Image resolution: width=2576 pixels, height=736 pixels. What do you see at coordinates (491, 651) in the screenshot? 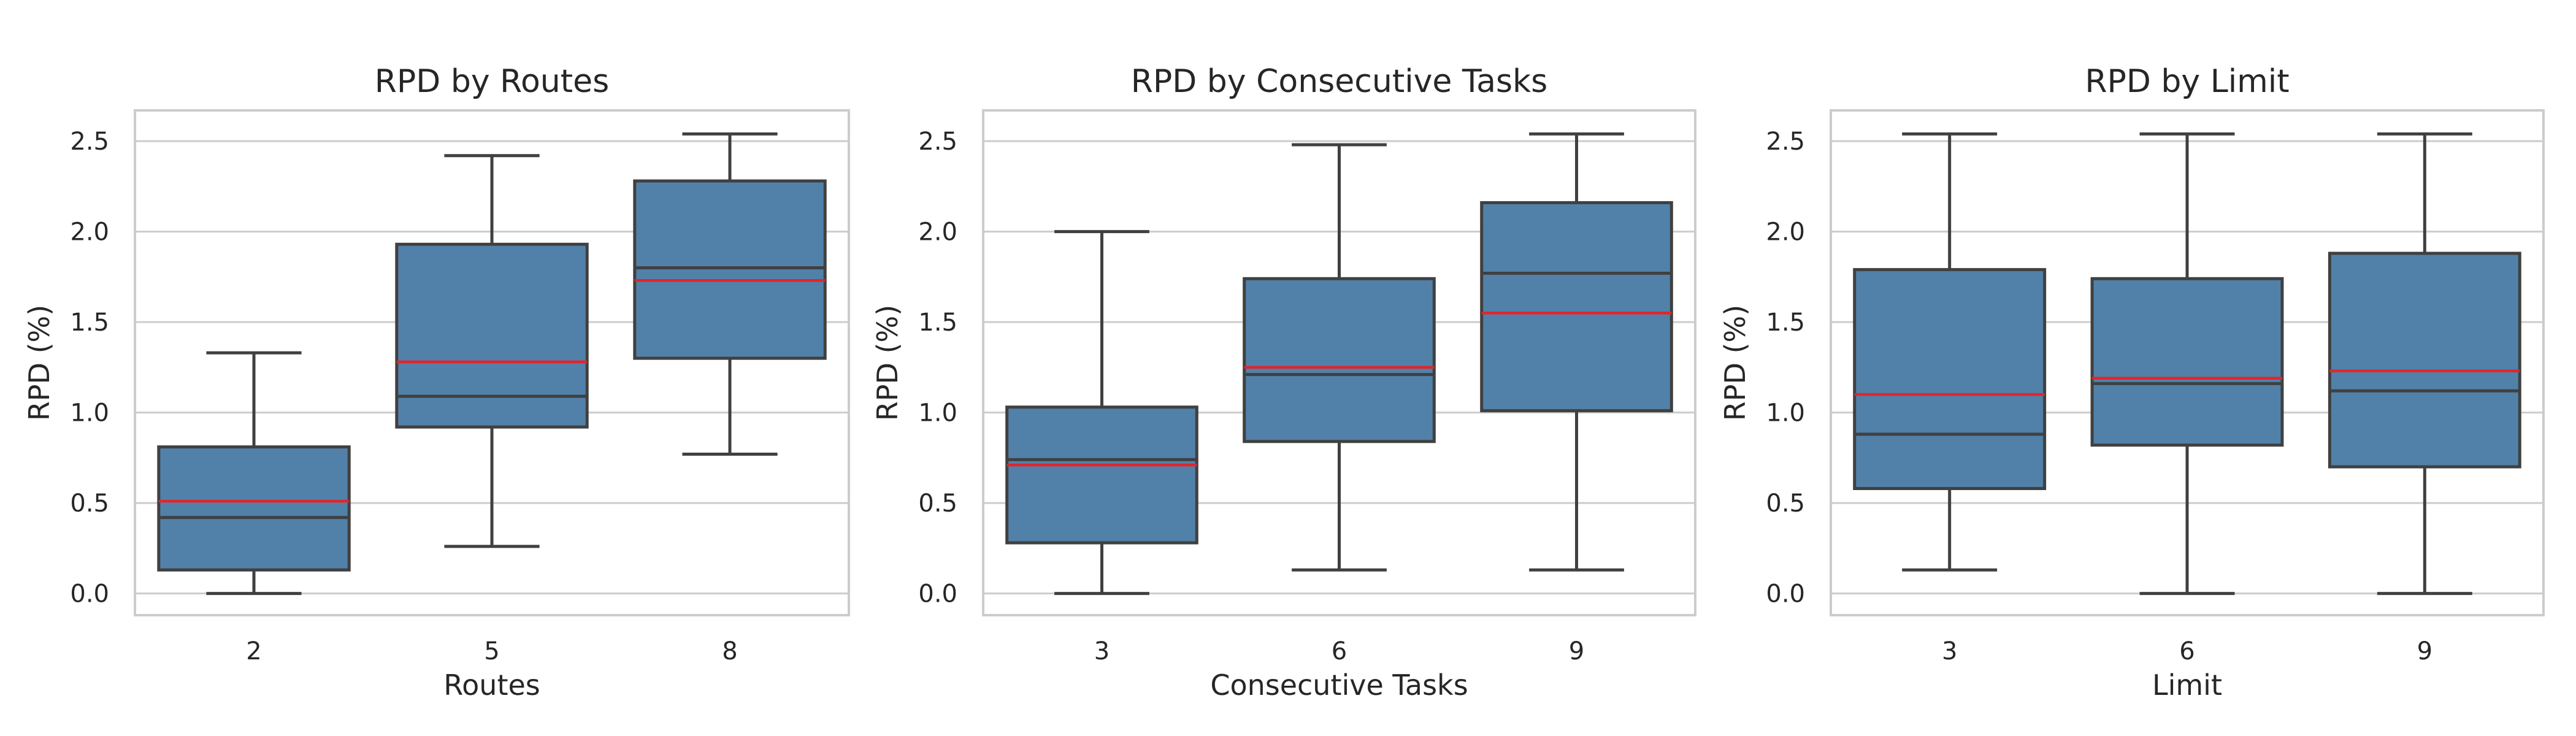
I see `x-tick-label: 5` at bounding box center [491, 651].